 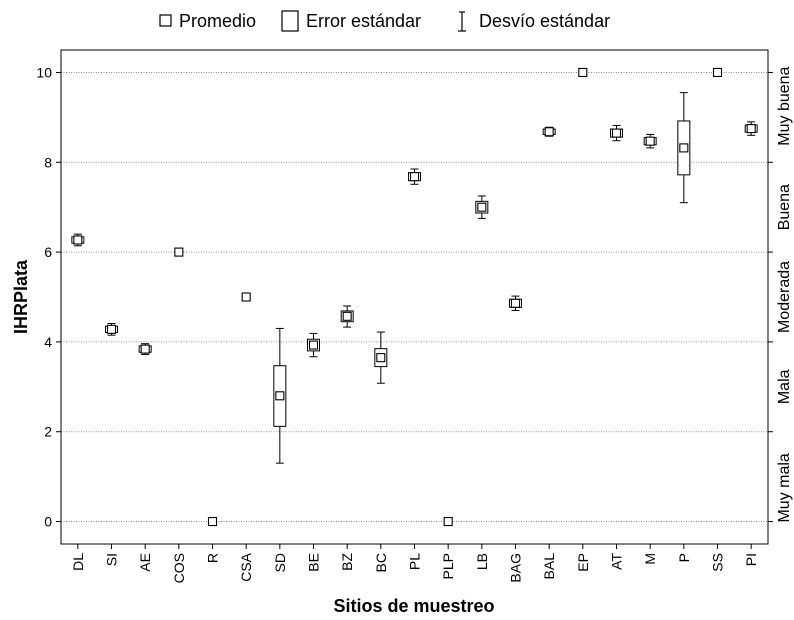 What do you see at coordinates (314, 562) in the screenshot?
I see `x-tick-label: BE` at bounding box center [314, 562].